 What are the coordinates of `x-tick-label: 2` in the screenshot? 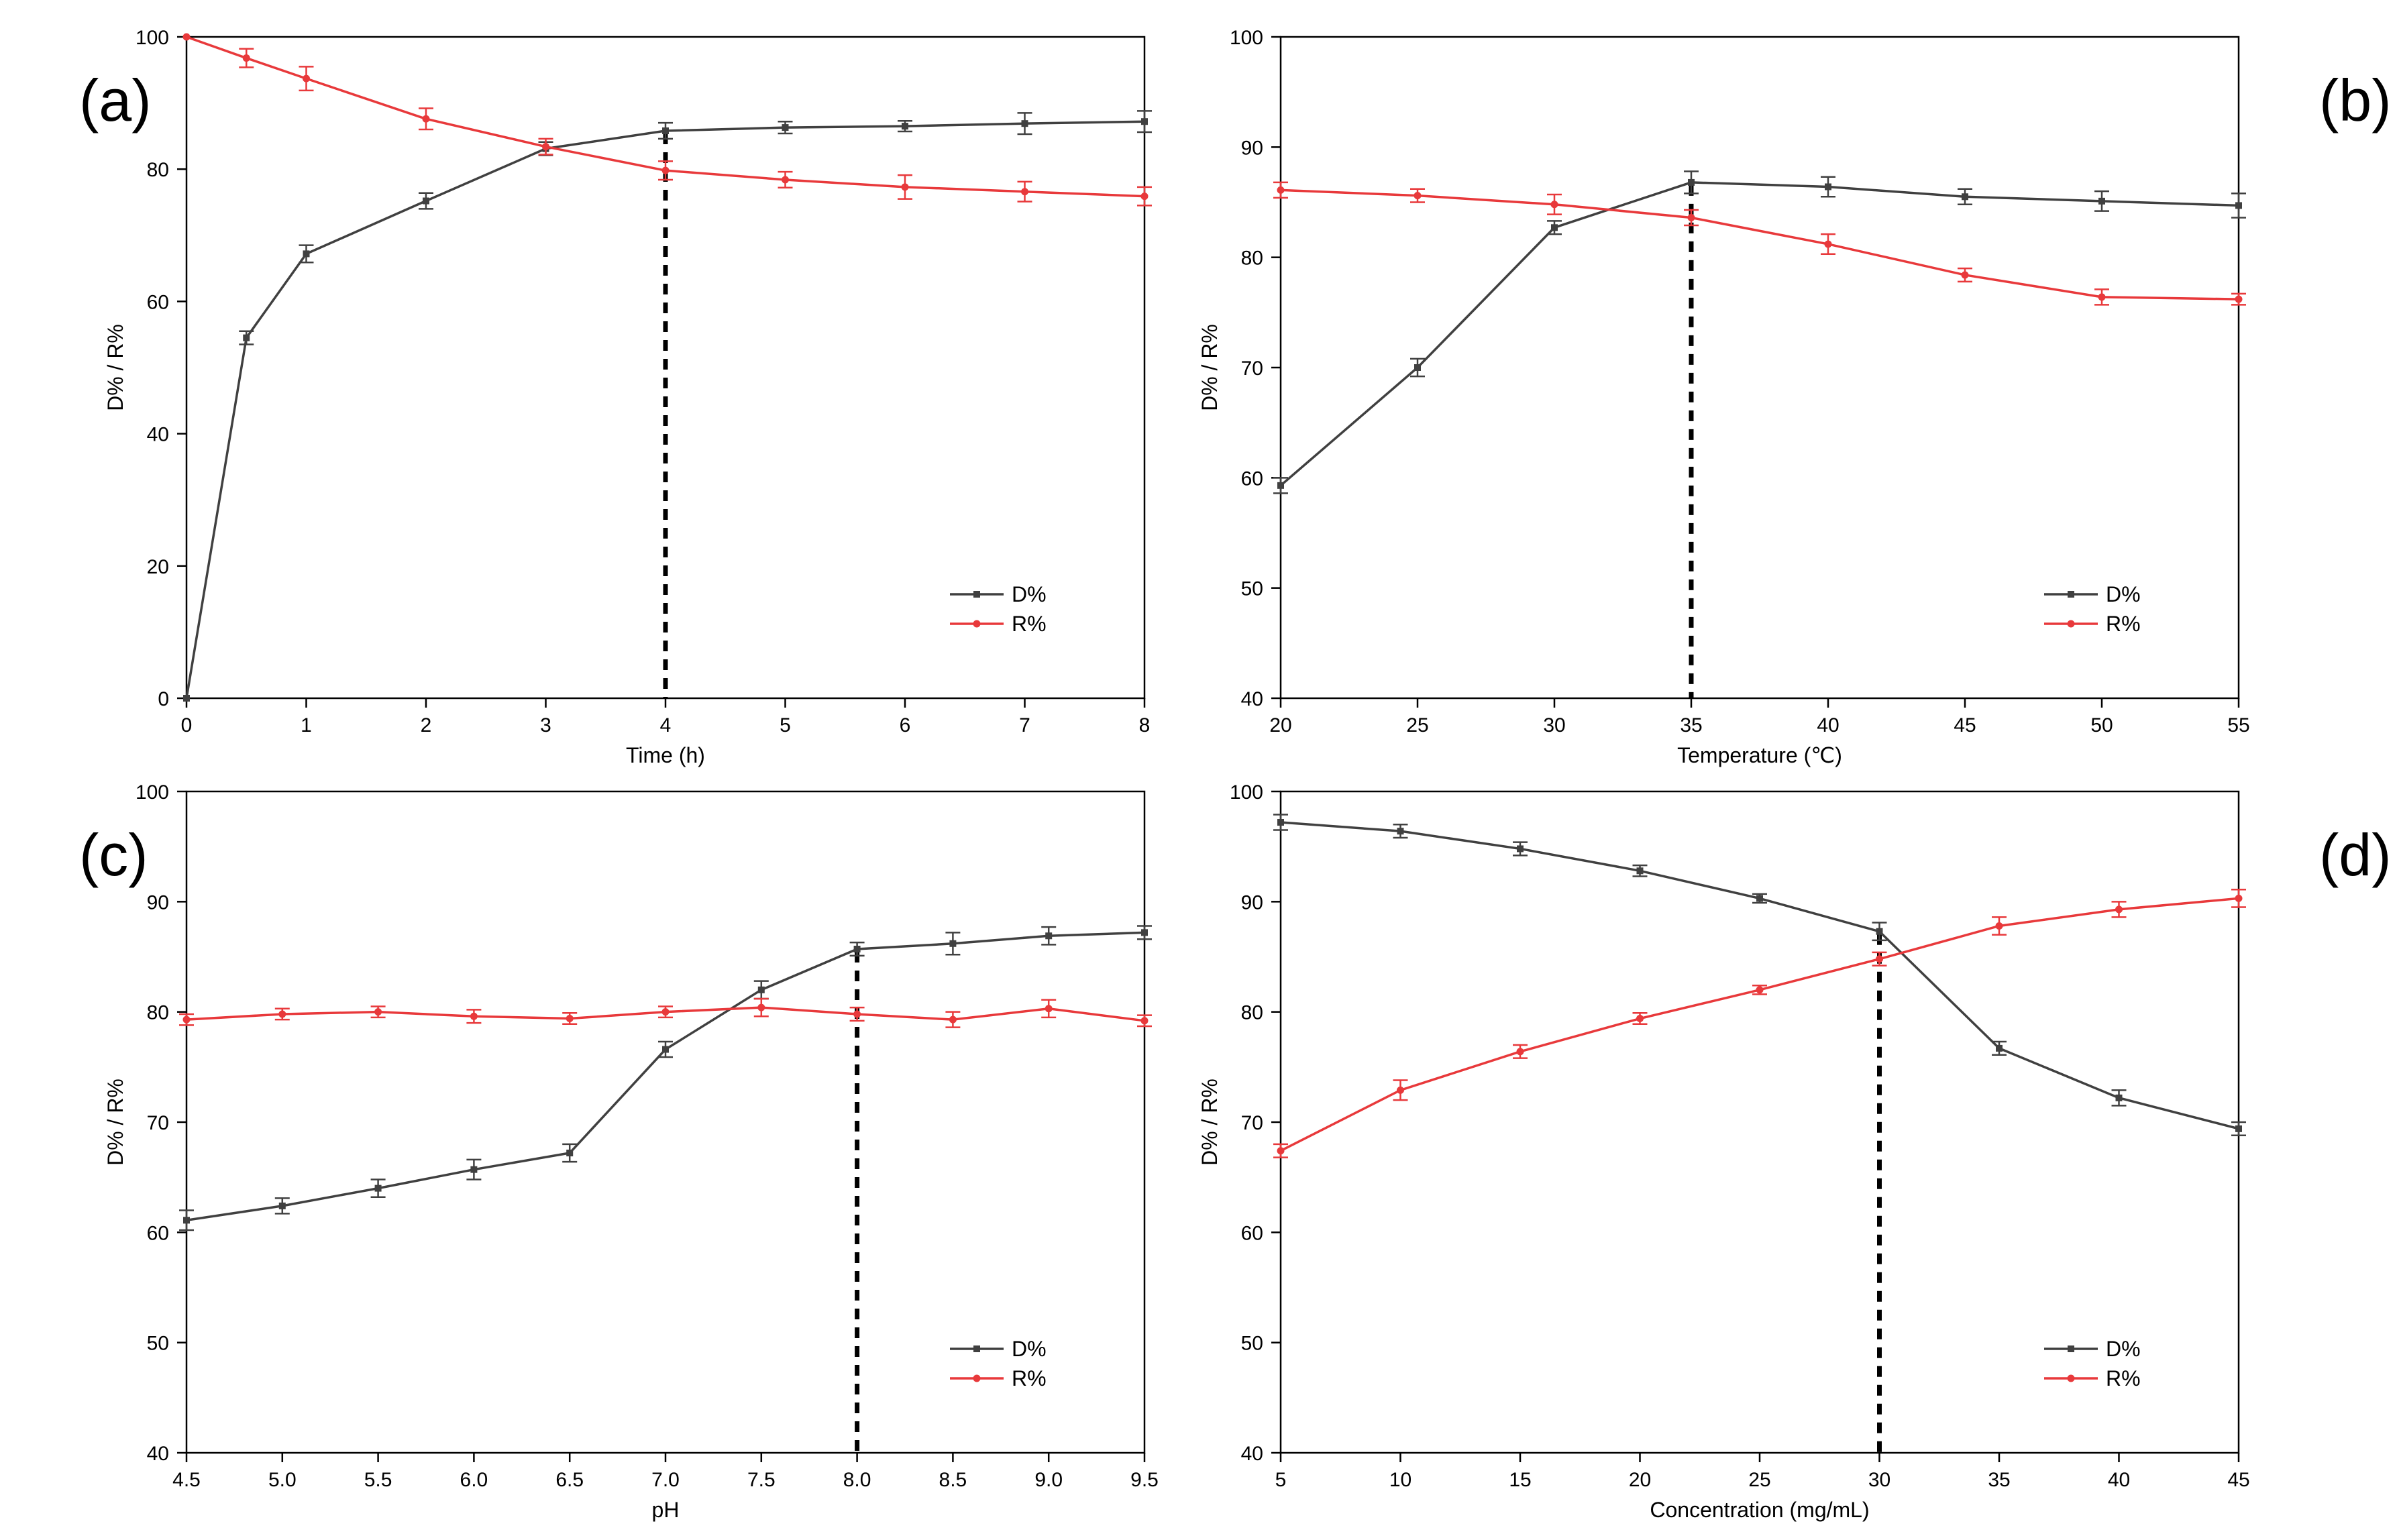 It's located at (426, 725).